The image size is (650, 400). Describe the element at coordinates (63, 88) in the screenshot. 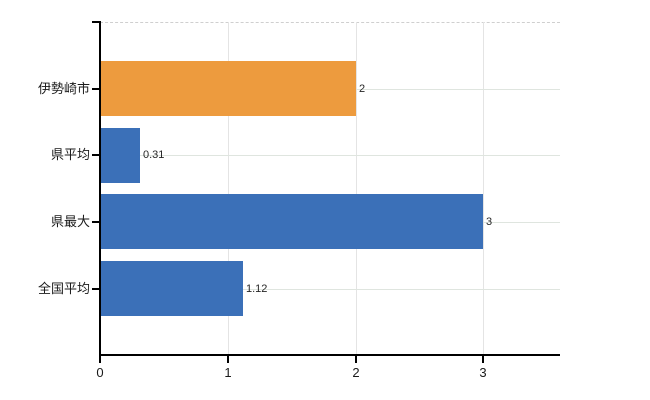

I see `category-label: 伊勢崎市` at that location.